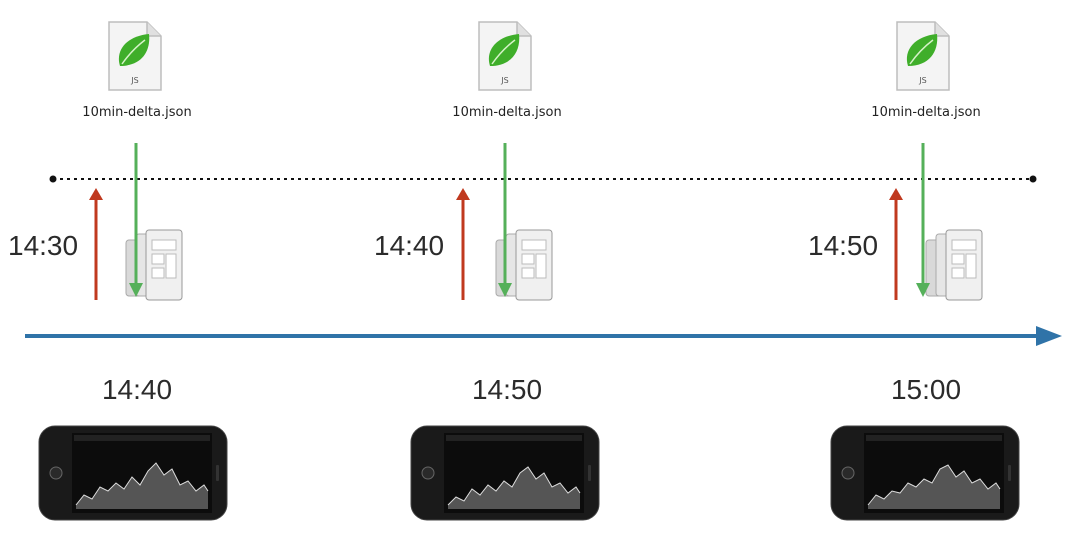 This screenshot has width=1074, height=535. I want to click on dotted-line-start-dot, so click(53, 179).